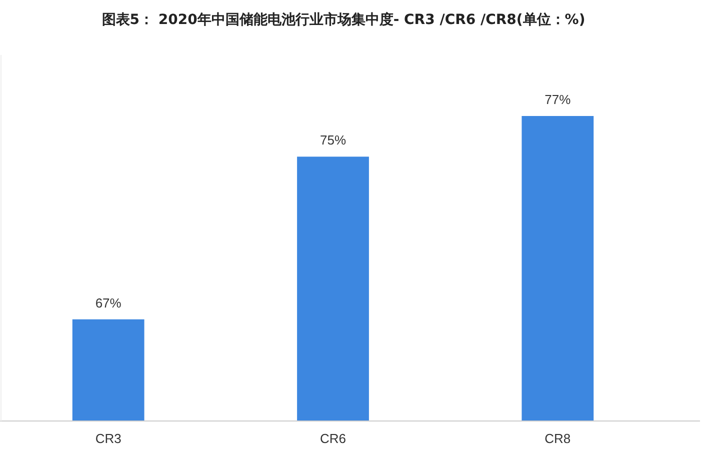  Describe the element at coordinates (333, 438) in the screenshot. I see `x-tick-label: CR6` at that location.